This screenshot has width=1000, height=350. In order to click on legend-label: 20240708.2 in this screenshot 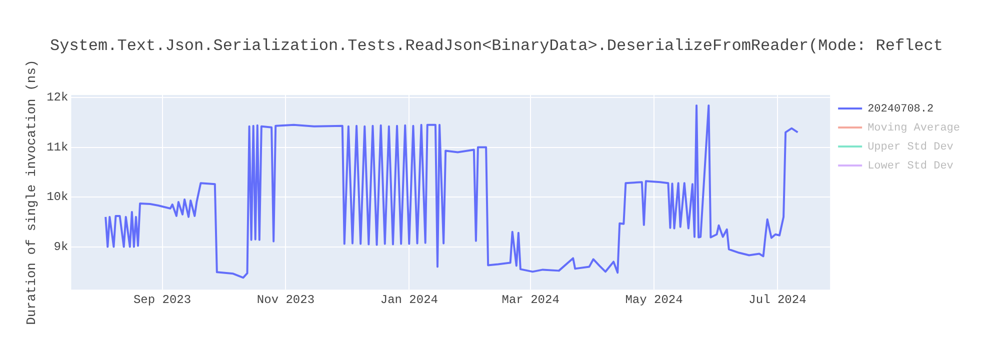, I will do `click(901, 109)`.